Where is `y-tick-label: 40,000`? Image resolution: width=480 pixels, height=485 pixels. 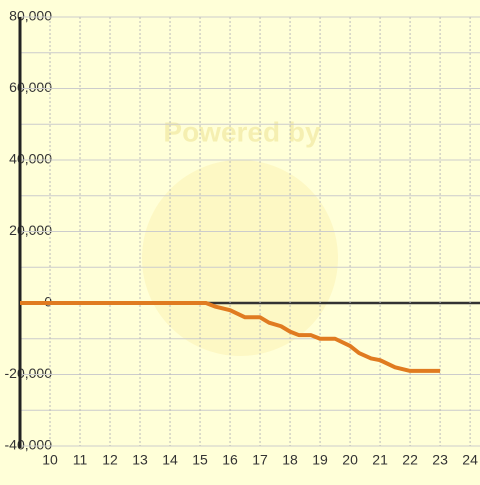 y-tick-label: 40,000 is located at coordinates (30, 159).